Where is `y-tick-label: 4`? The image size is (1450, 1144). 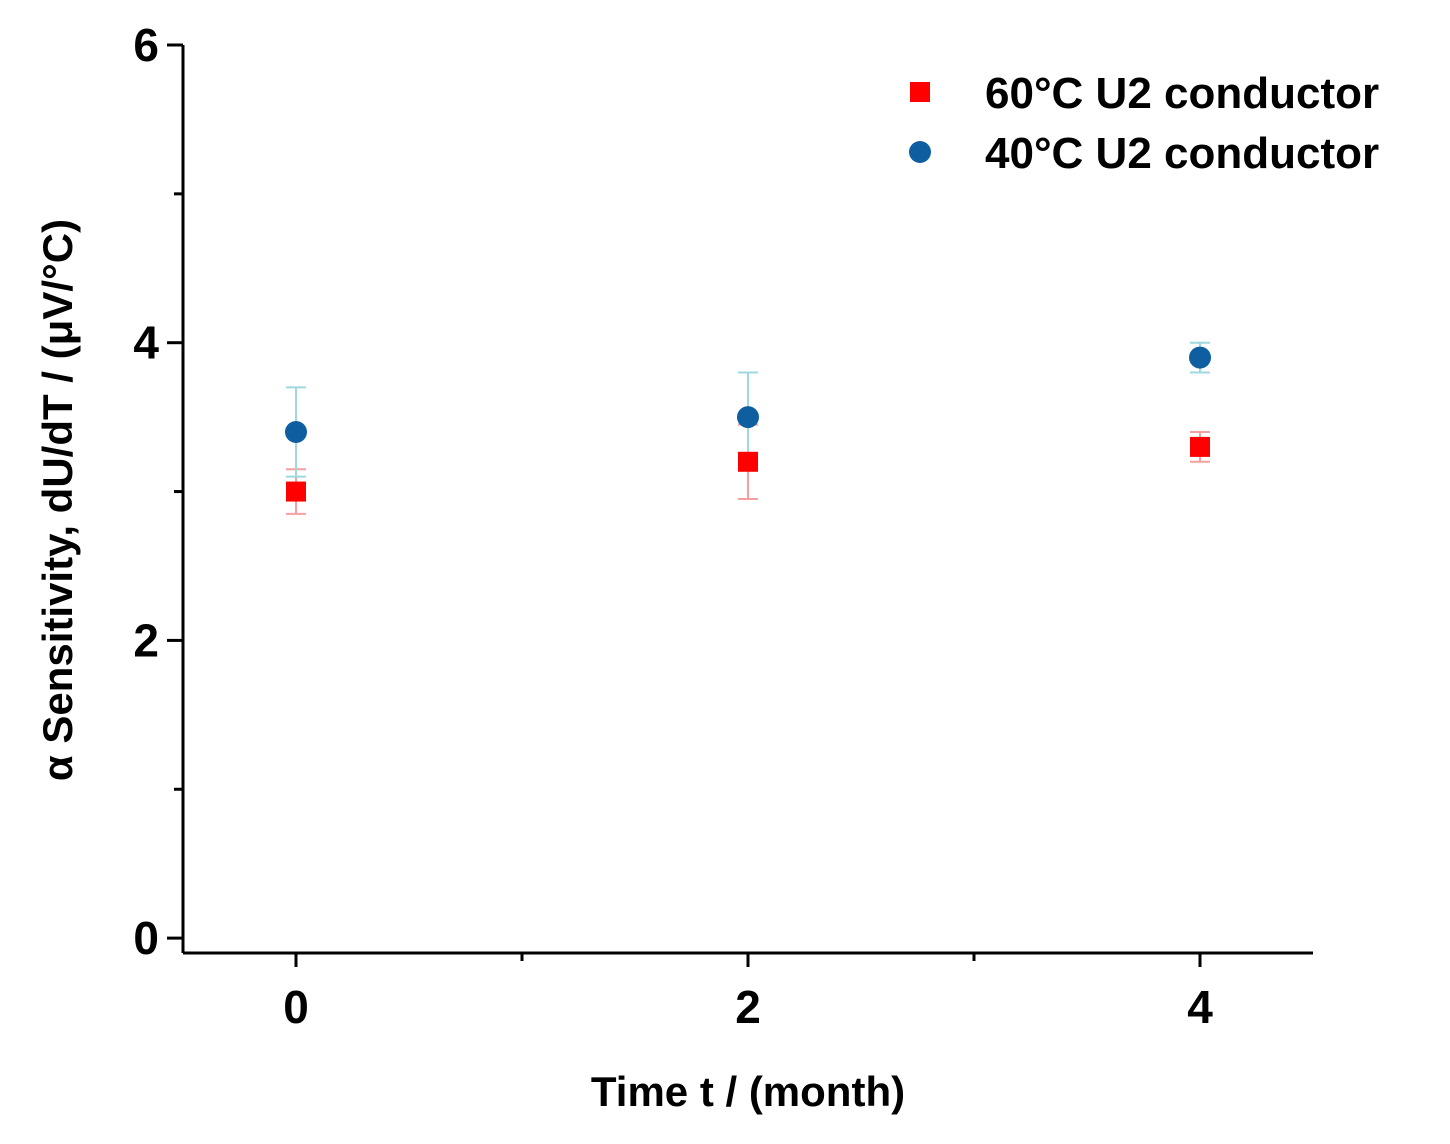 y-tick-label: 4 is located at coordinates (146, 343).